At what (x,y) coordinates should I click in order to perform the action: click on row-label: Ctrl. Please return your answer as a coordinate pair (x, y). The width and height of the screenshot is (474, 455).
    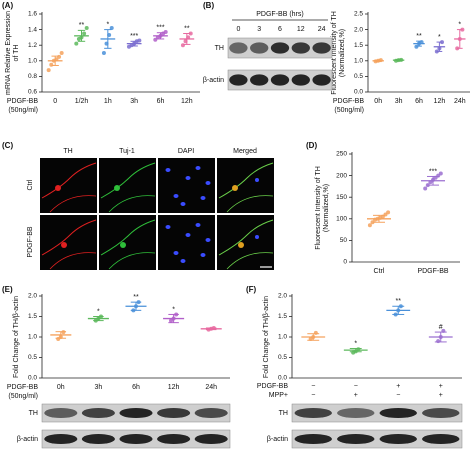
    Looking at the image, I should click on (30, 184).